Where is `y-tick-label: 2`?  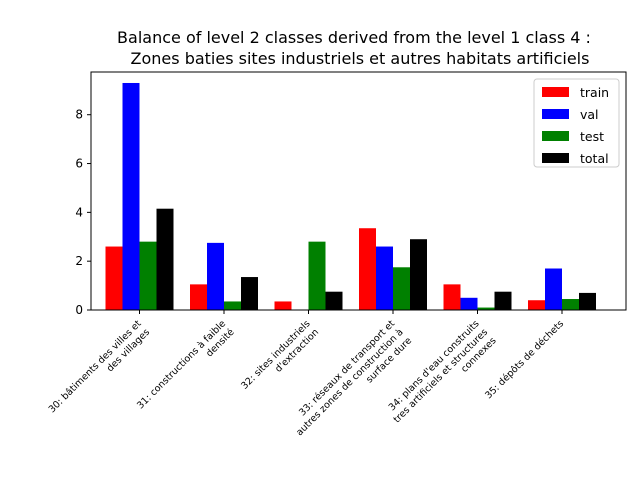 y-tick-label: 2 is located at coordinates (79, 261).